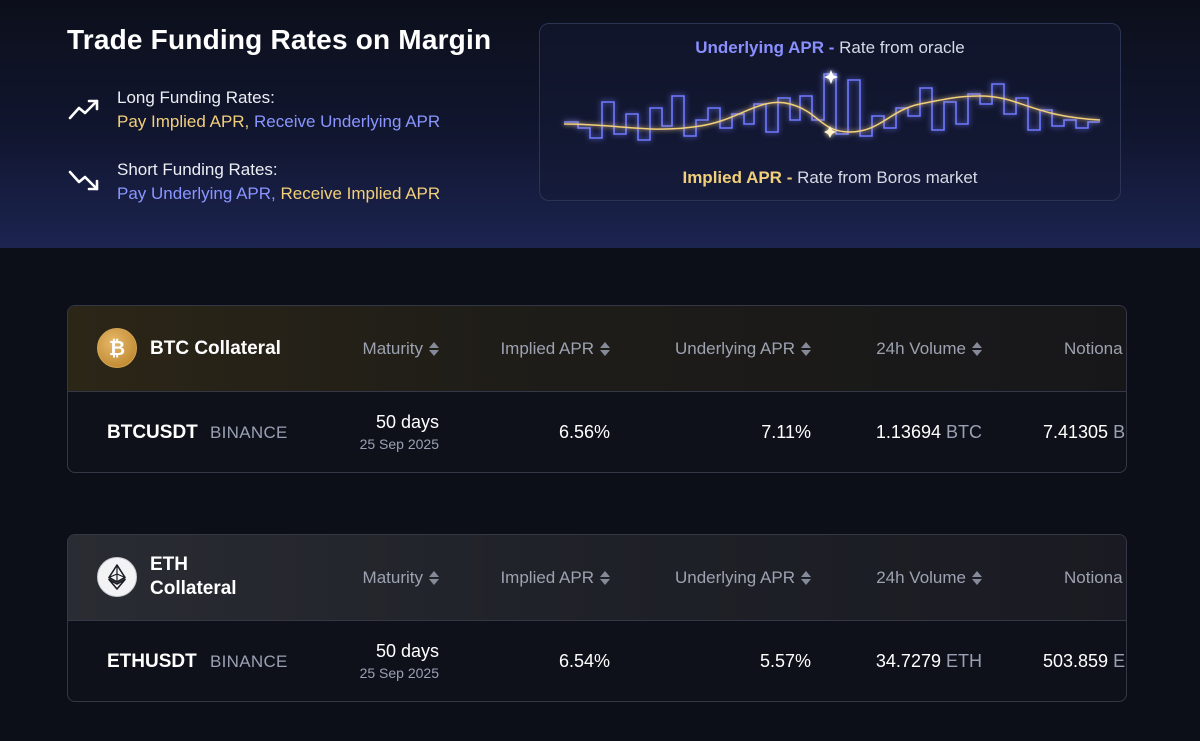 The height and width of the screenshot is (741, 1200). I want to click on short-funding-heading: Short Funding Rates:, so click(197, 169).